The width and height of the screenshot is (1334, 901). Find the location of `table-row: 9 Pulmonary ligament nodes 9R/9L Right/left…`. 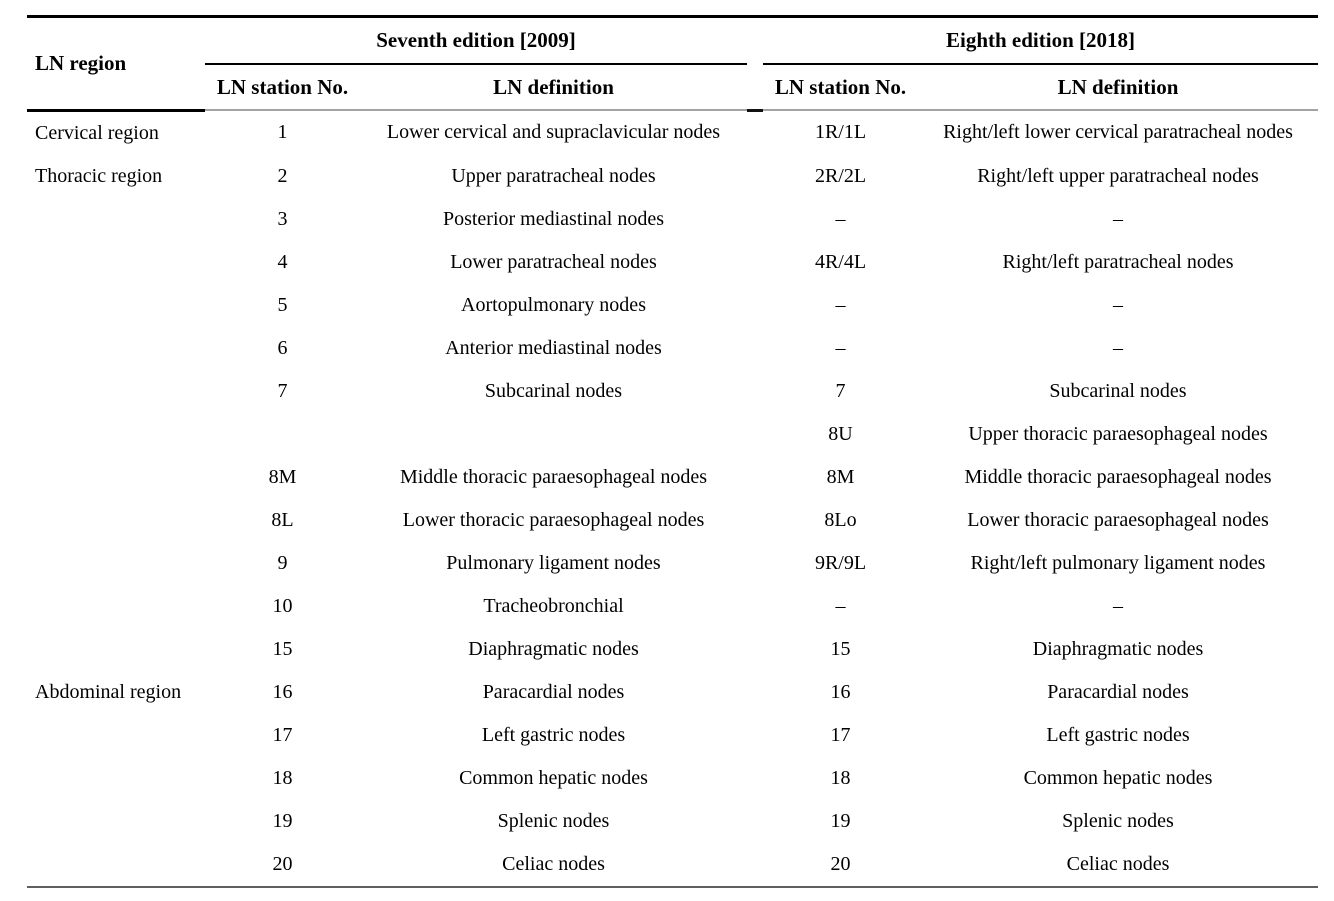

table-row: 9 Pulmonary ligament nodes 9R/9L Right/left… is located at coordinates (672, 563).